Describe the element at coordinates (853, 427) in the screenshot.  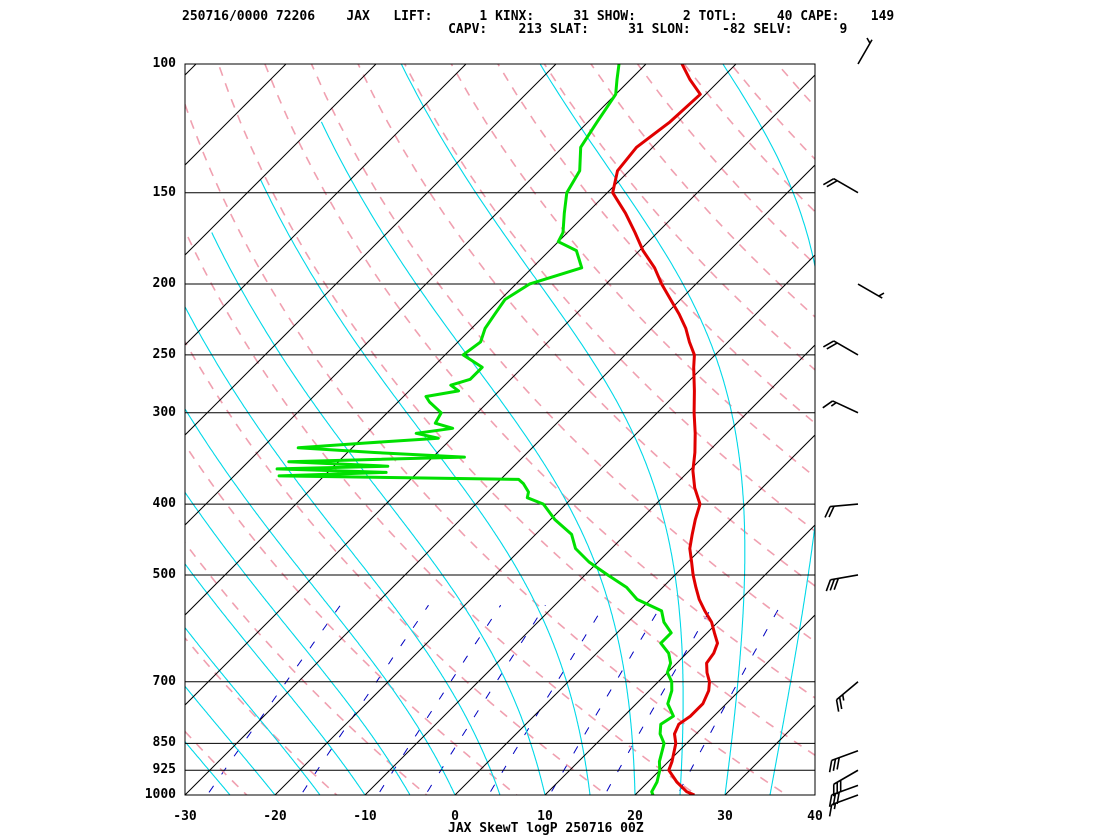
I see `wind-barbs` at that location.